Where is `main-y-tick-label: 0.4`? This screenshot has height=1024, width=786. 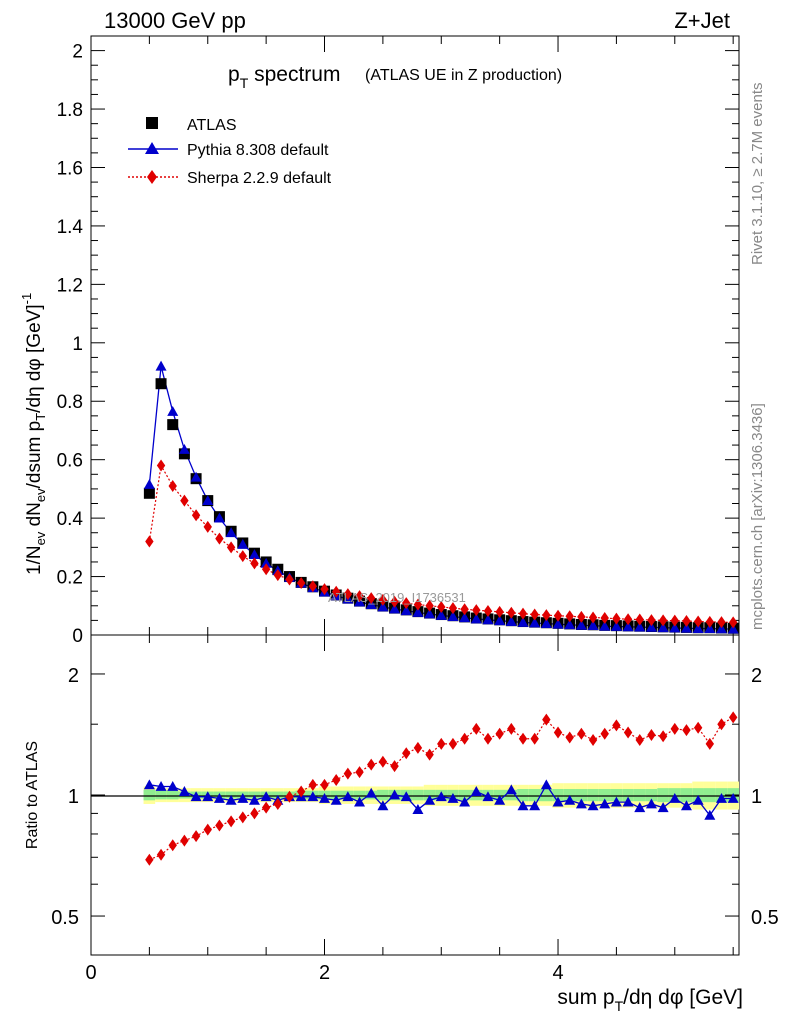 main-y-tick-label: 0.4 is located at coordinates (70, 519).